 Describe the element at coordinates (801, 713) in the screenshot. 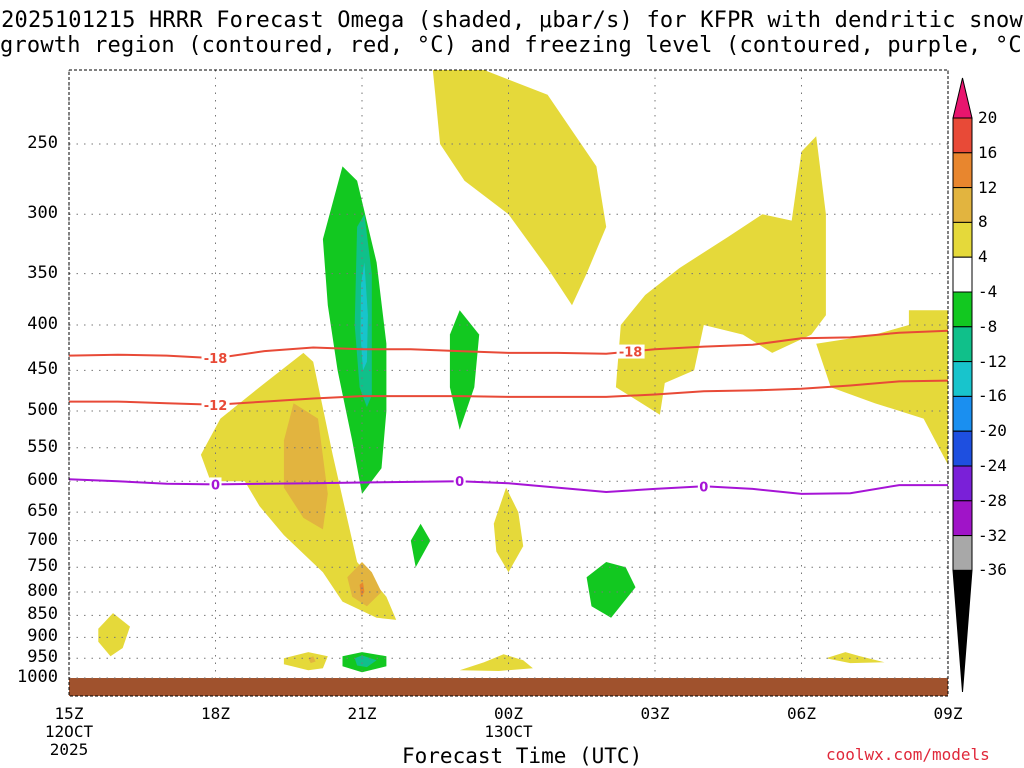

I see `x-tick-label-06Z: 06Z` at that location.